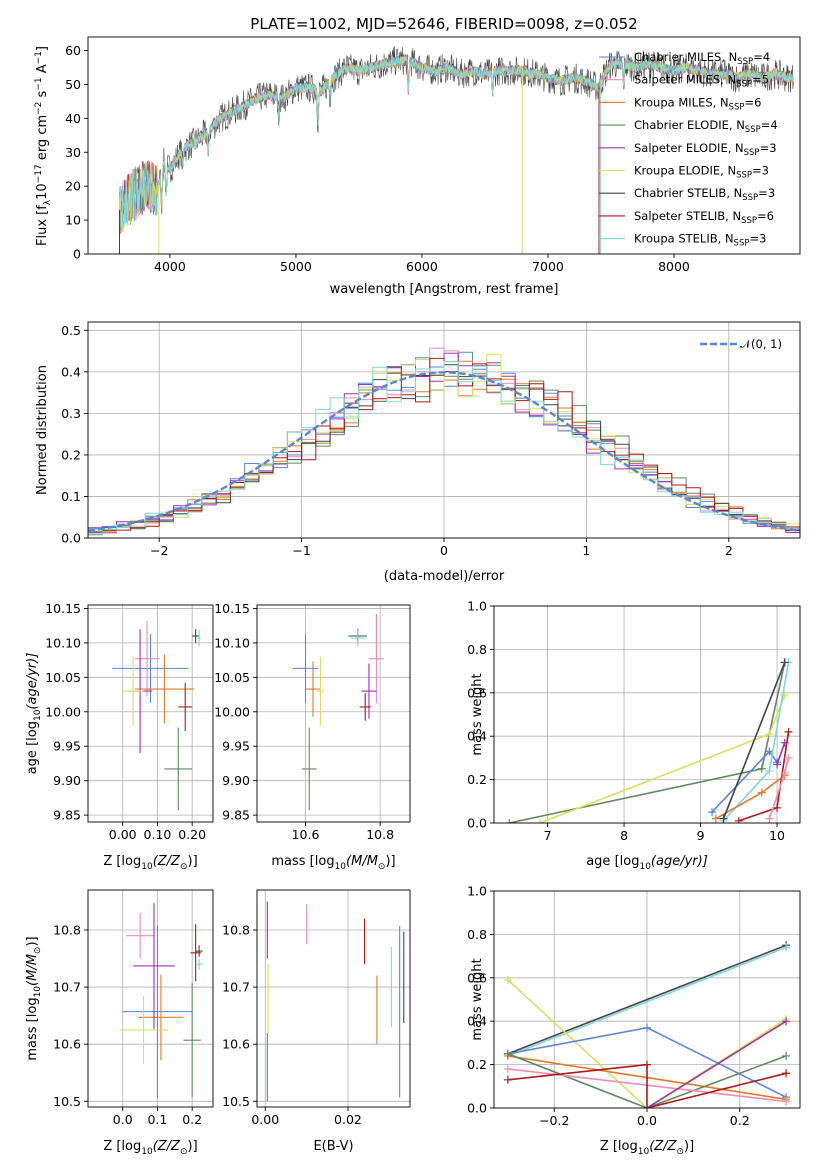 Image resolution: width=819 pixels, height=1170 pixels. What do you see at coordinates (333, 863) in the screenshot?
I see `x-axis-label: mass [log10(M/M⊙)]` at bounding box center [333, 863].